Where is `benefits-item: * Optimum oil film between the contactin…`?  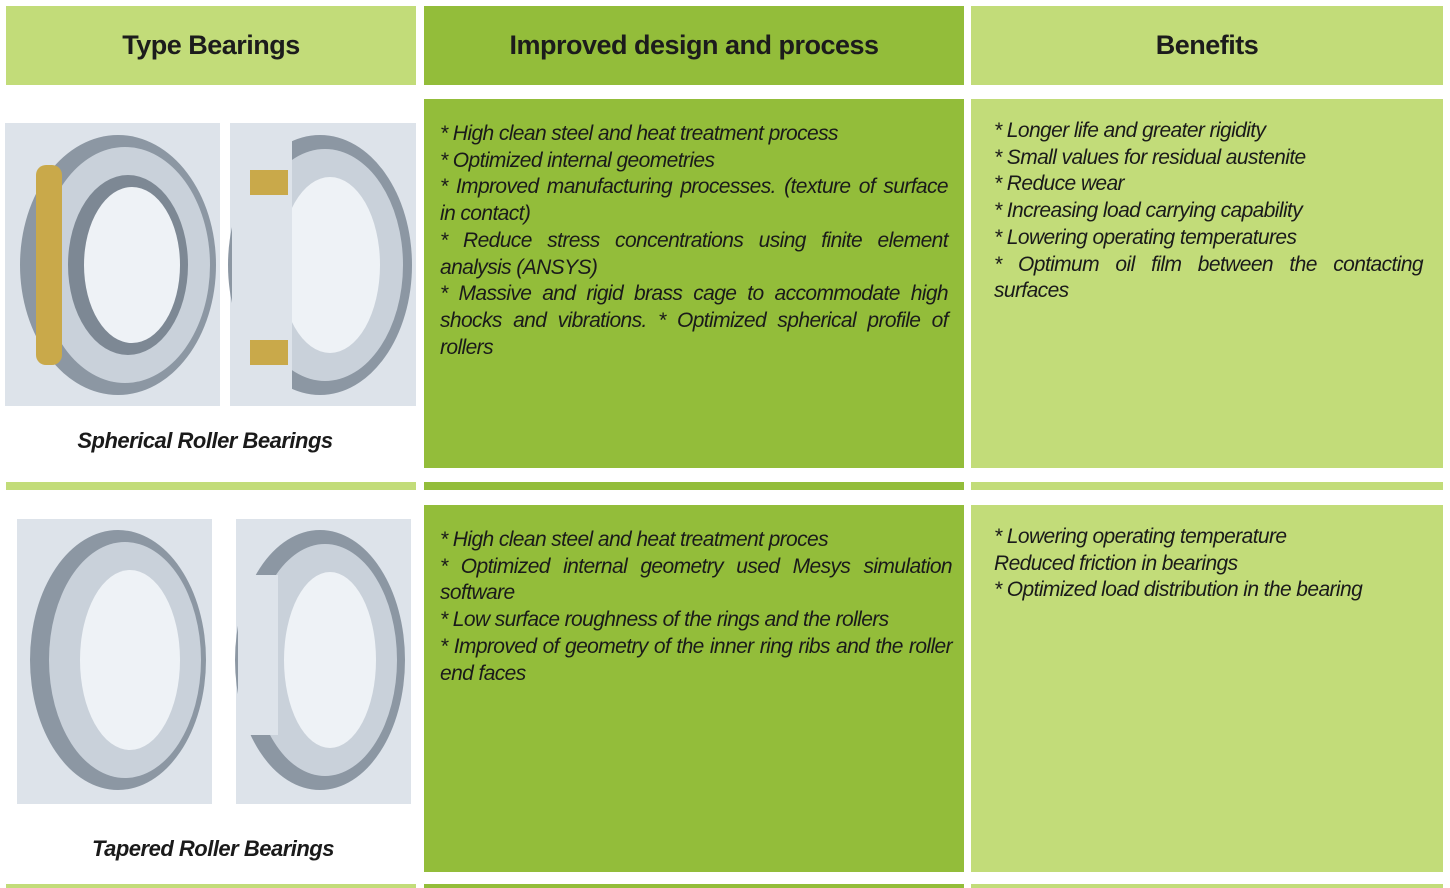 benefits-item: * Optimum oil film between the contactin… is located at coordinates (1209, 277).